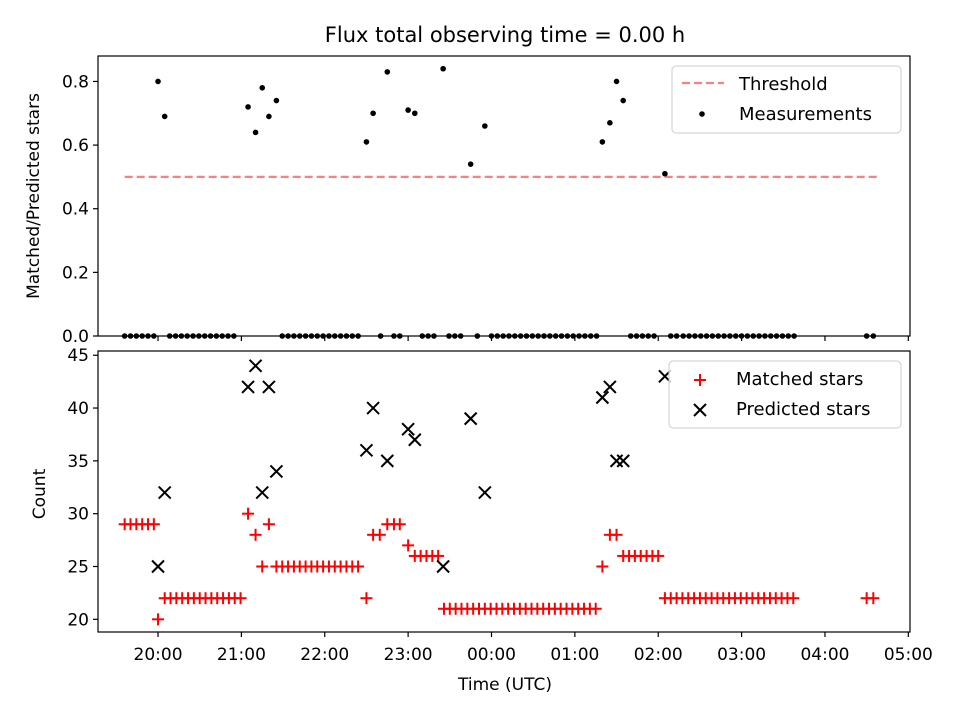 The image size is (960, 720). I want to click on count-ytick-label: 30, so click(78, 515).